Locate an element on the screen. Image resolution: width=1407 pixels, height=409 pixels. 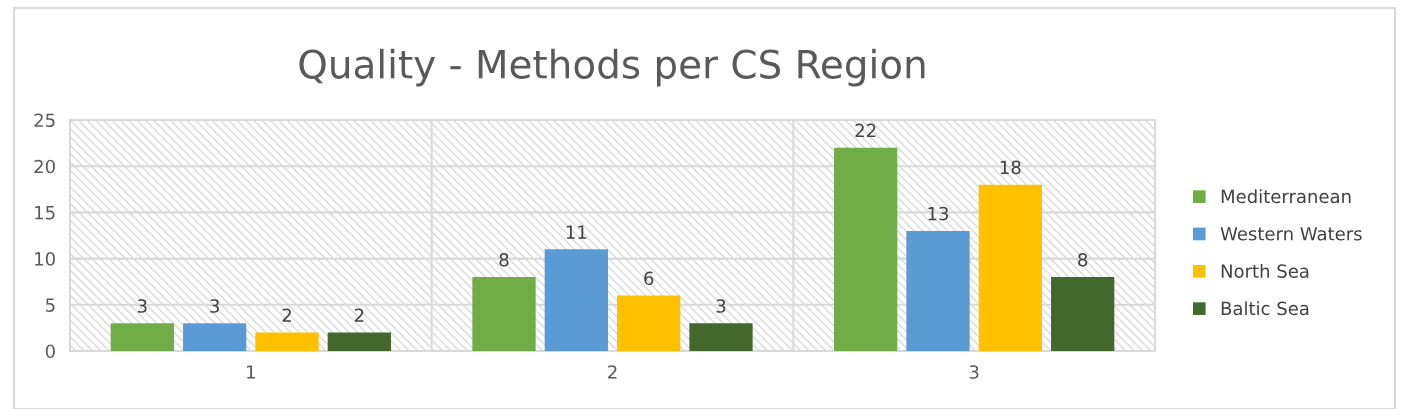
data-label: 18 is located at coordinates (1010, 167).